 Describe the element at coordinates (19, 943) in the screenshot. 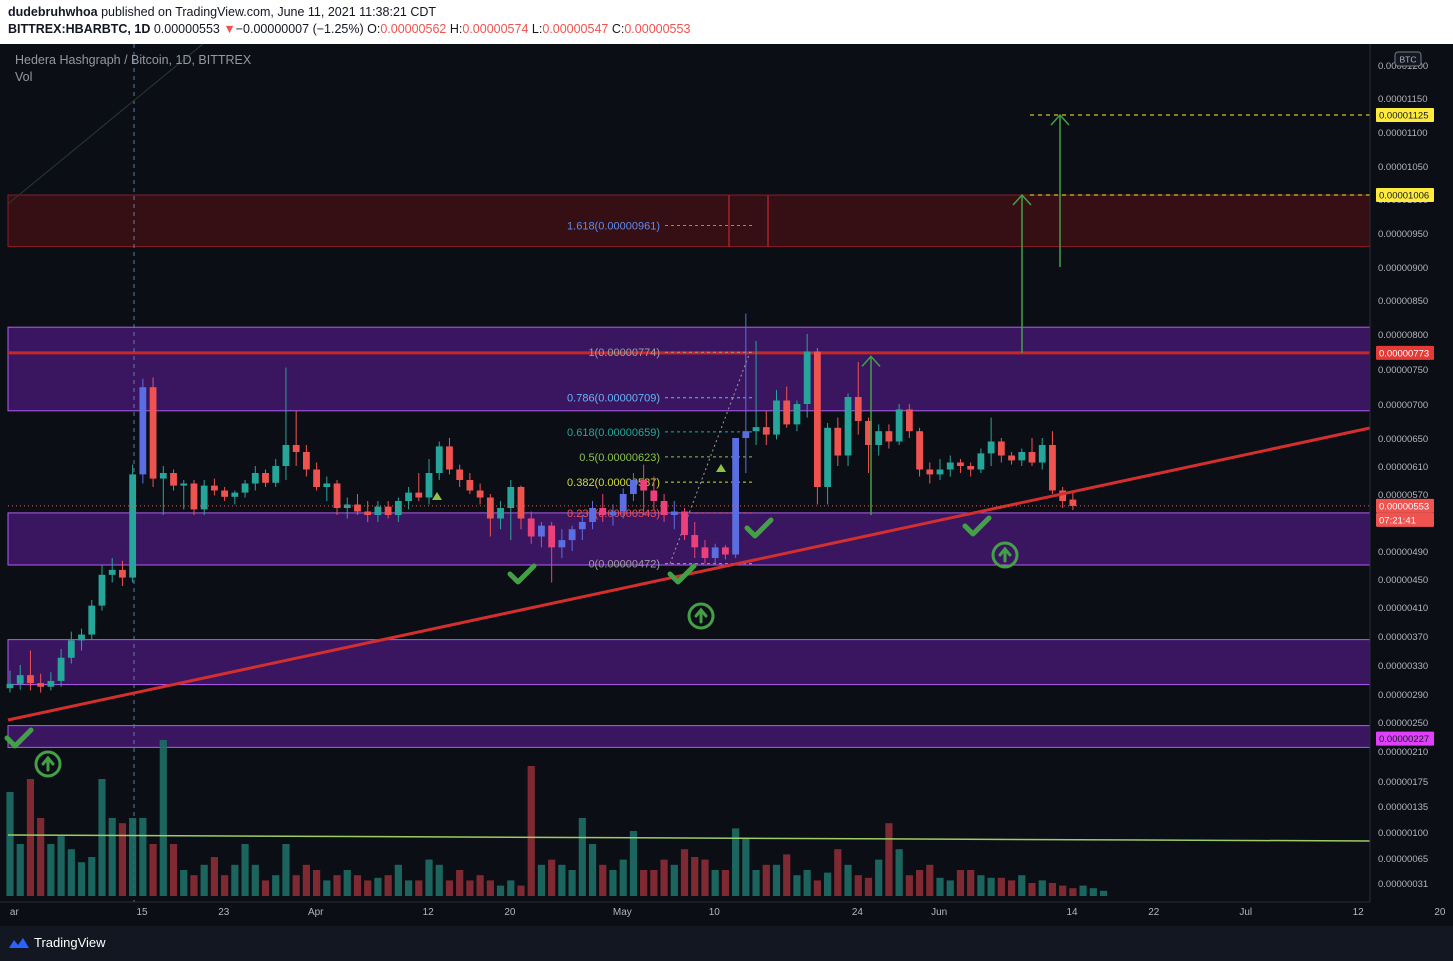

I see `tradingview-logo-icon` at that location.